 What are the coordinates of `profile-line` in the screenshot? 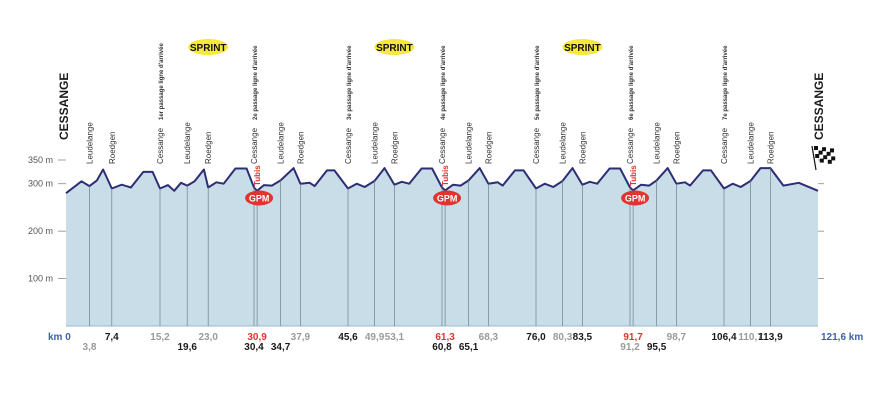 It's located at (442, 180).